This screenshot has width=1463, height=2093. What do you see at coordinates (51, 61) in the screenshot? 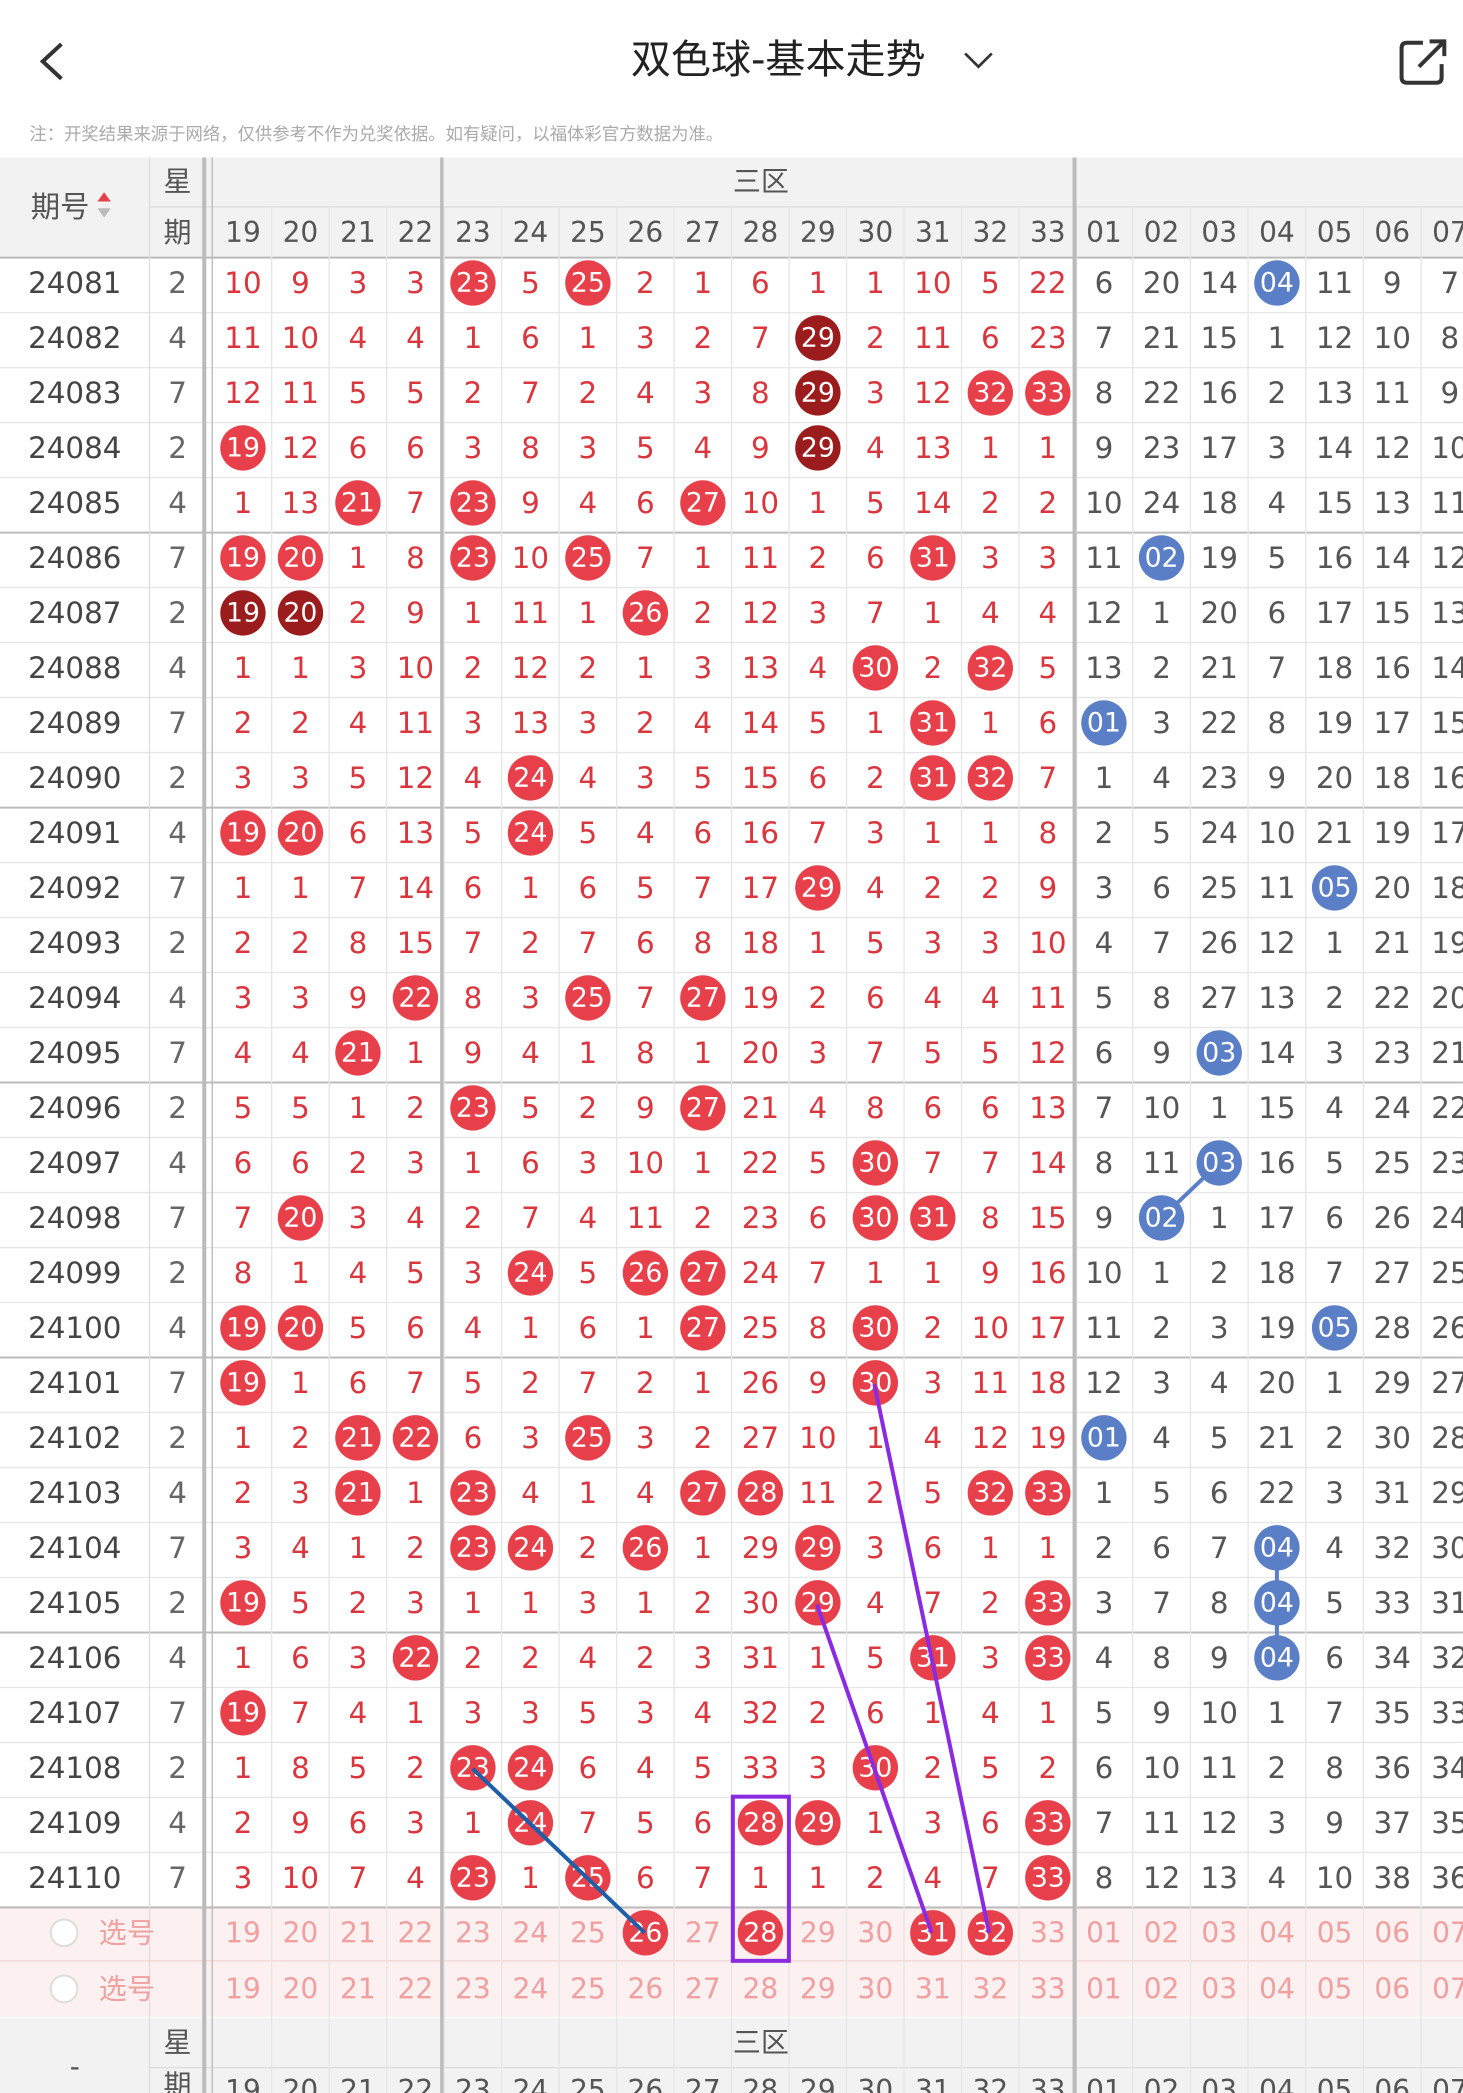
I see `back-button` at bounding box center [51, 61].